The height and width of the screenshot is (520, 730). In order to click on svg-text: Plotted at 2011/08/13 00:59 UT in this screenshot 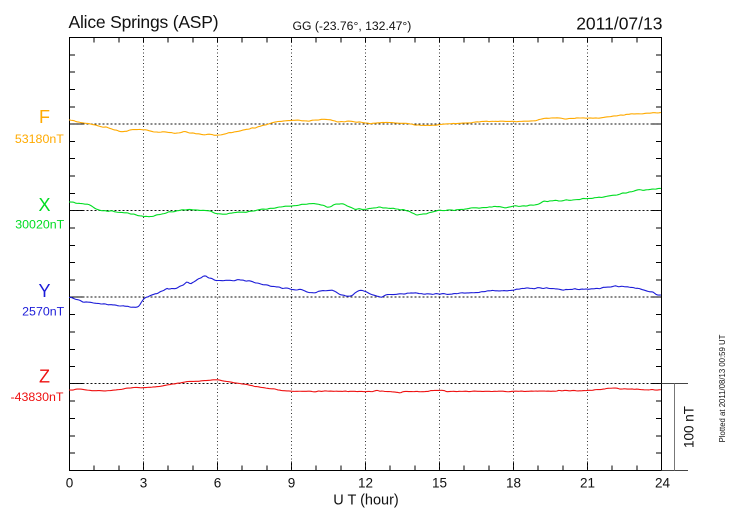, I will do `click(722, 388)`.